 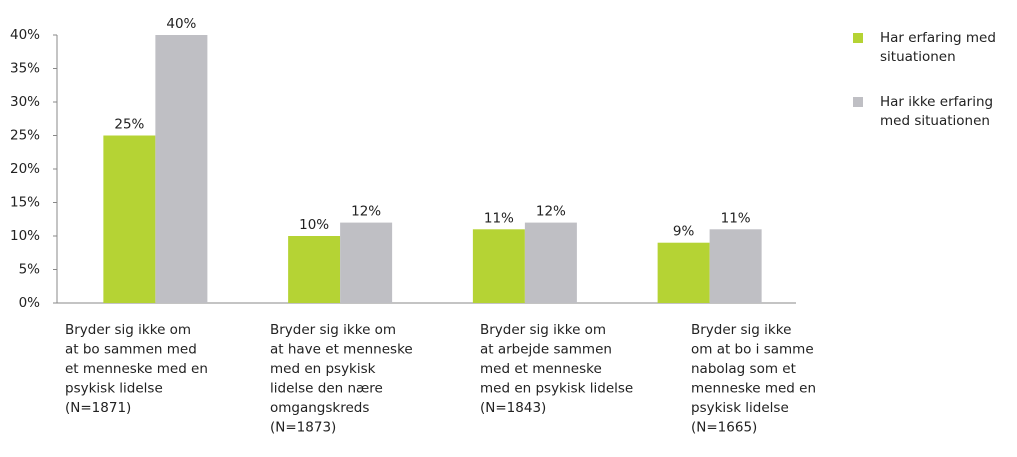 I want to click on x-tick-label: at bo sammen med, so click(x=131, y=350).